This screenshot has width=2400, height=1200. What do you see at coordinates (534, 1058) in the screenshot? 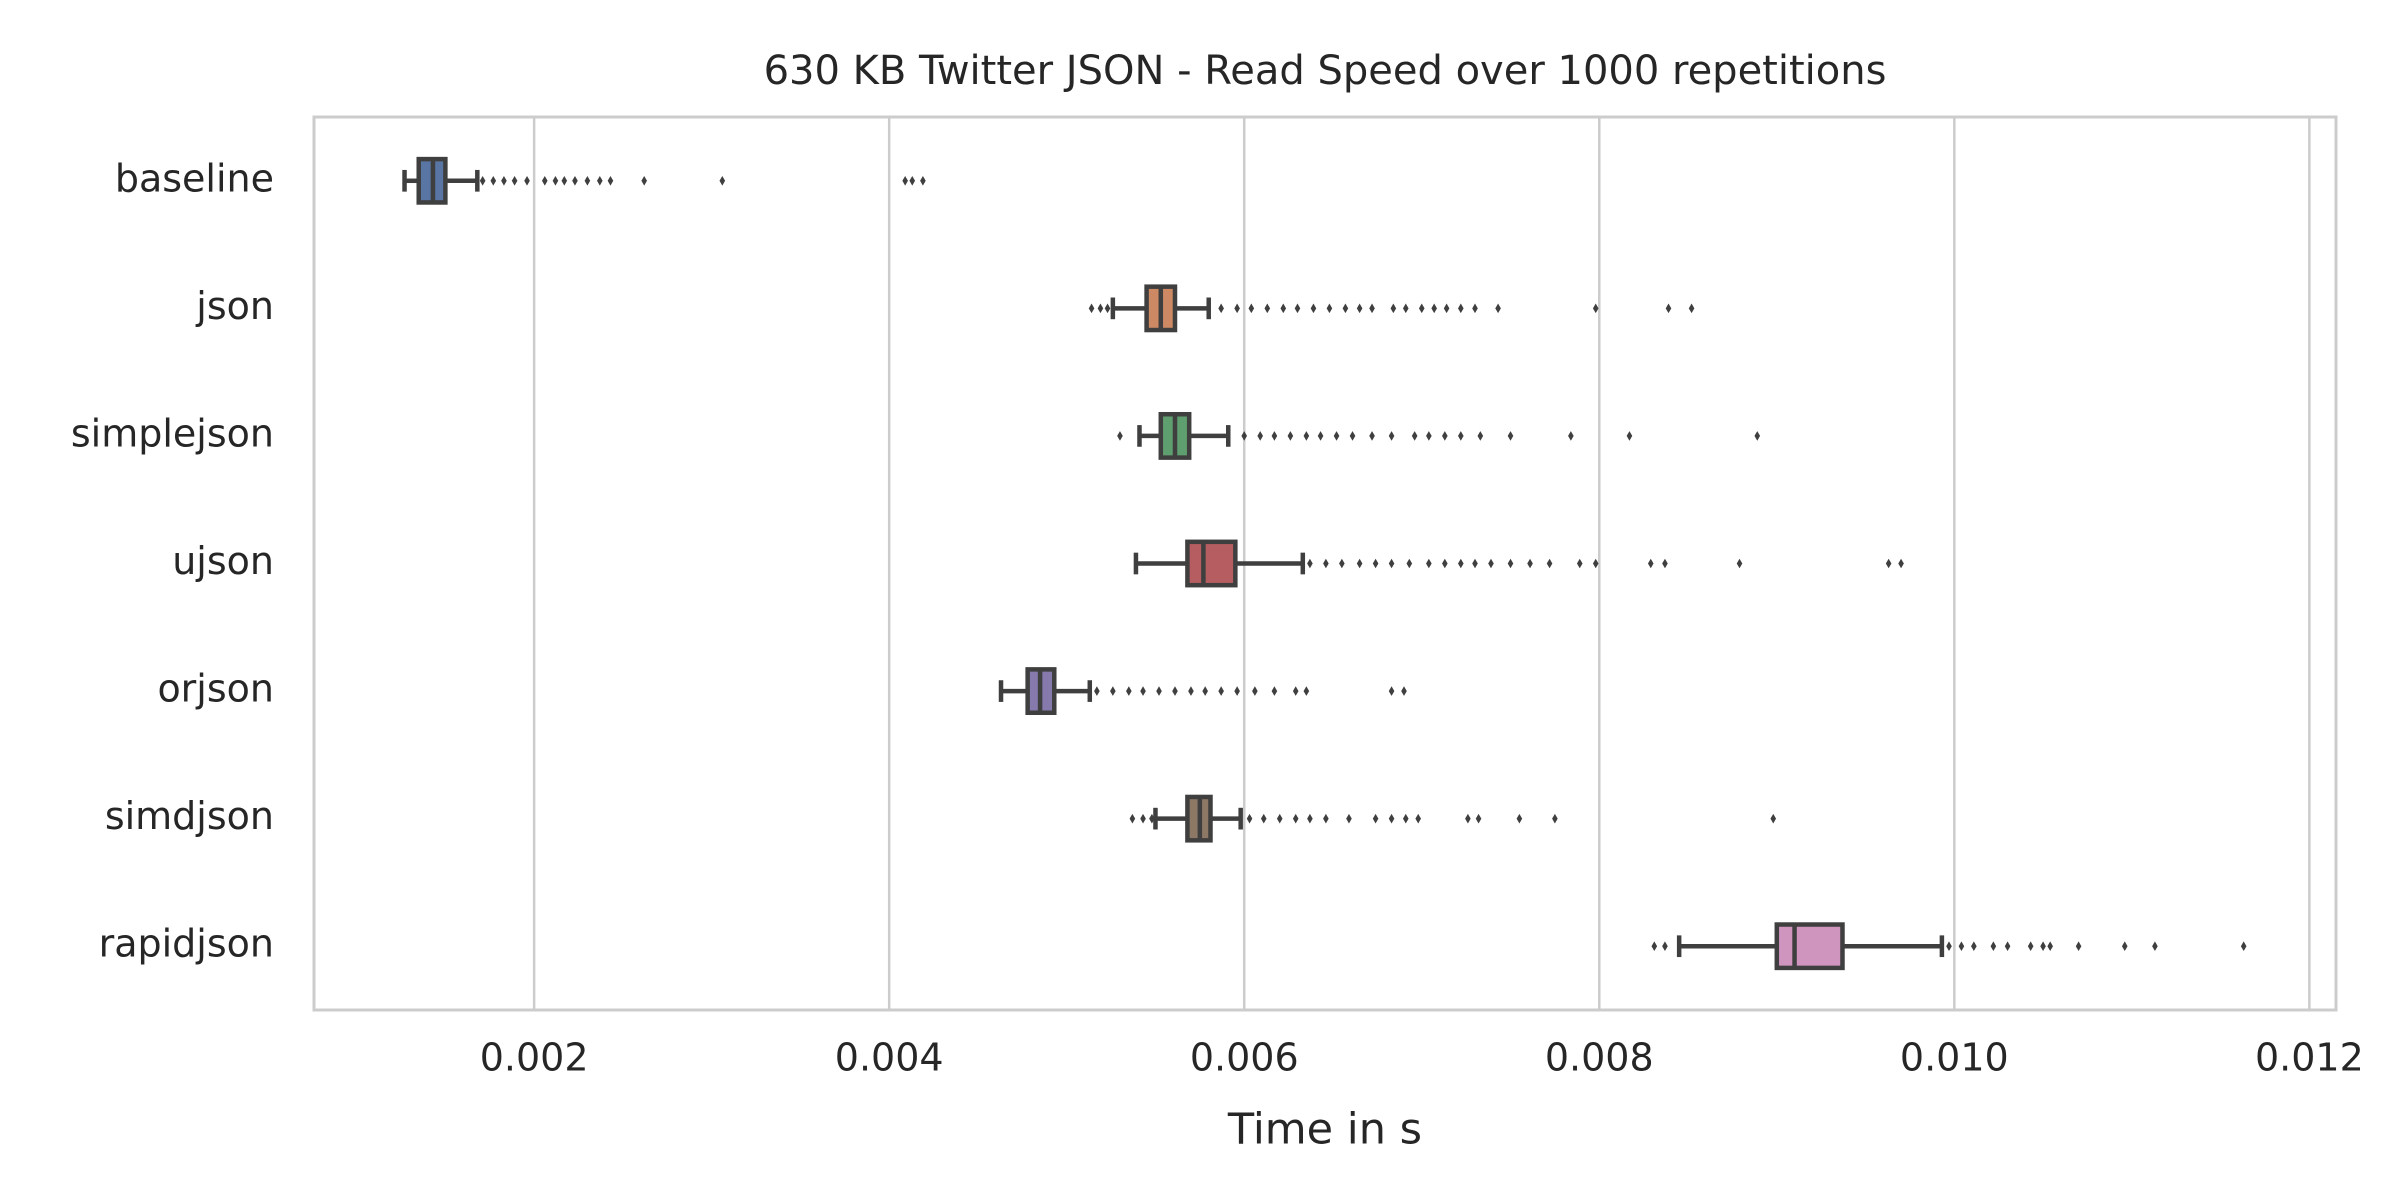
I see `x-tick-label: 0.002` at bounding box center [534, 1058].